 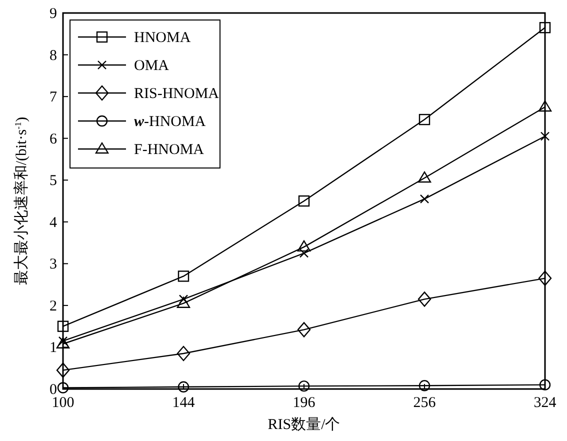 I want to click on legend-label: F-HNOMA, so click(x=169, y=150).